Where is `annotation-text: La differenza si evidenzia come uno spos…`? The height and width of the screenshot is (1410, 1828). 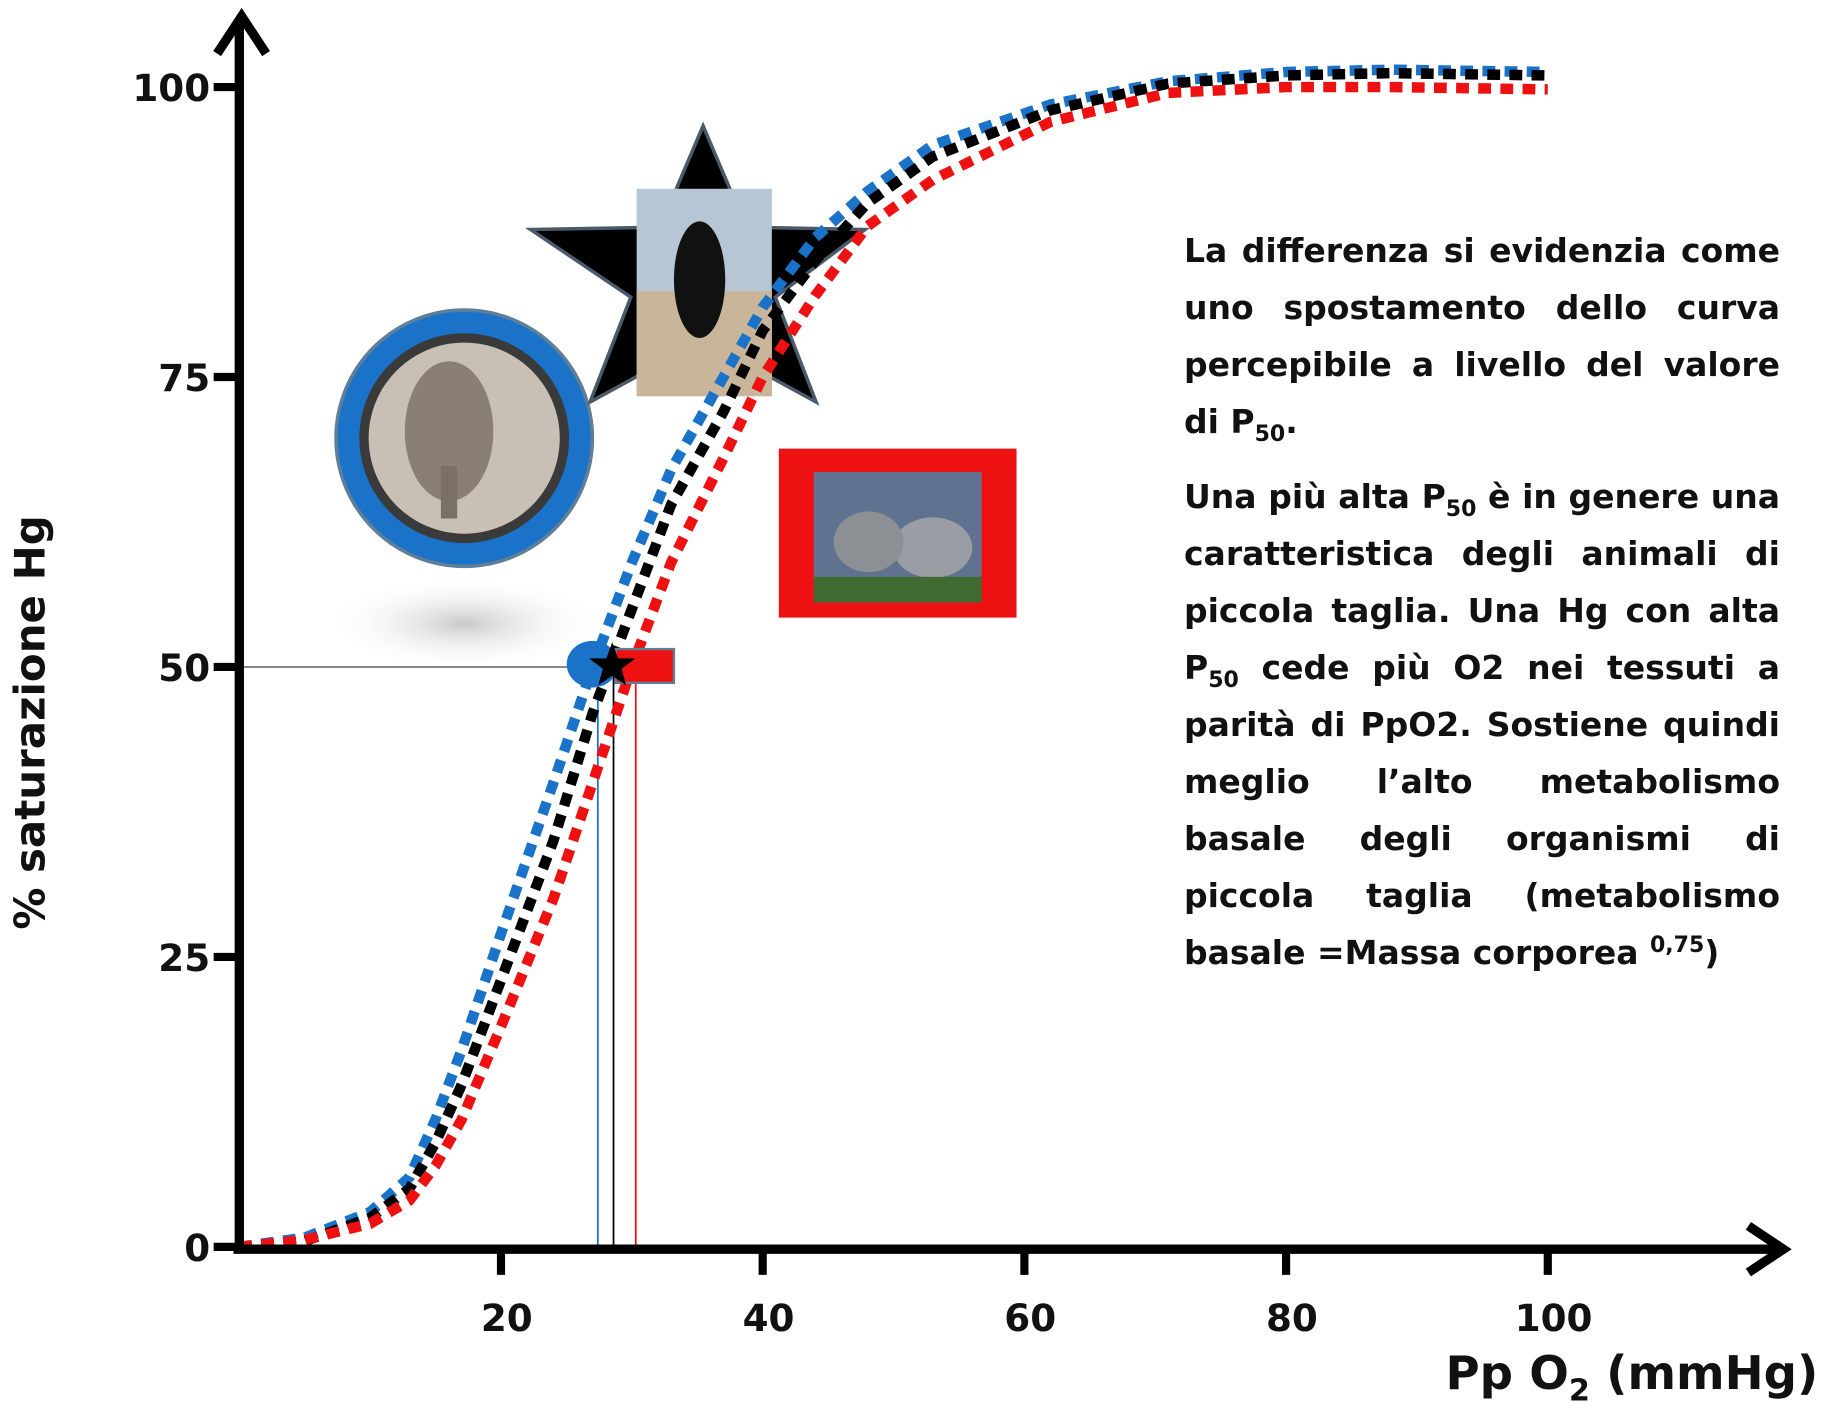
annotation-text: La differenza si evidenzia come uno spos… is located at coordinates (1482, 336).